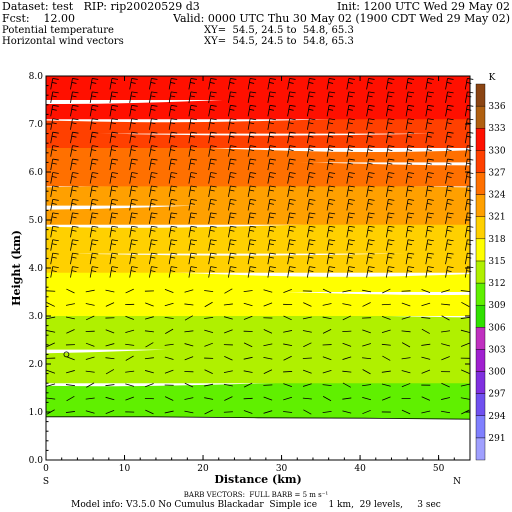 This screenshot has width=512, height=512. I want to click on colorbar-swatch, so click(480, 316).